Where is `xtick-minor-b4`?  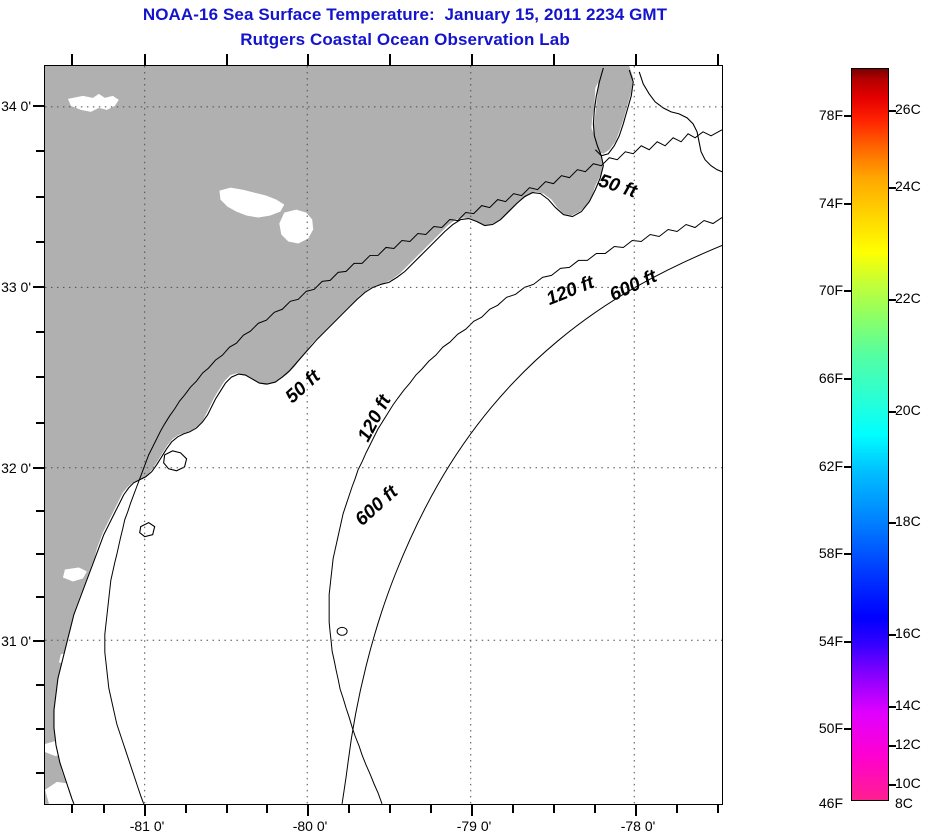
xtick-minor-b4 is located at coordinates (227, 809).